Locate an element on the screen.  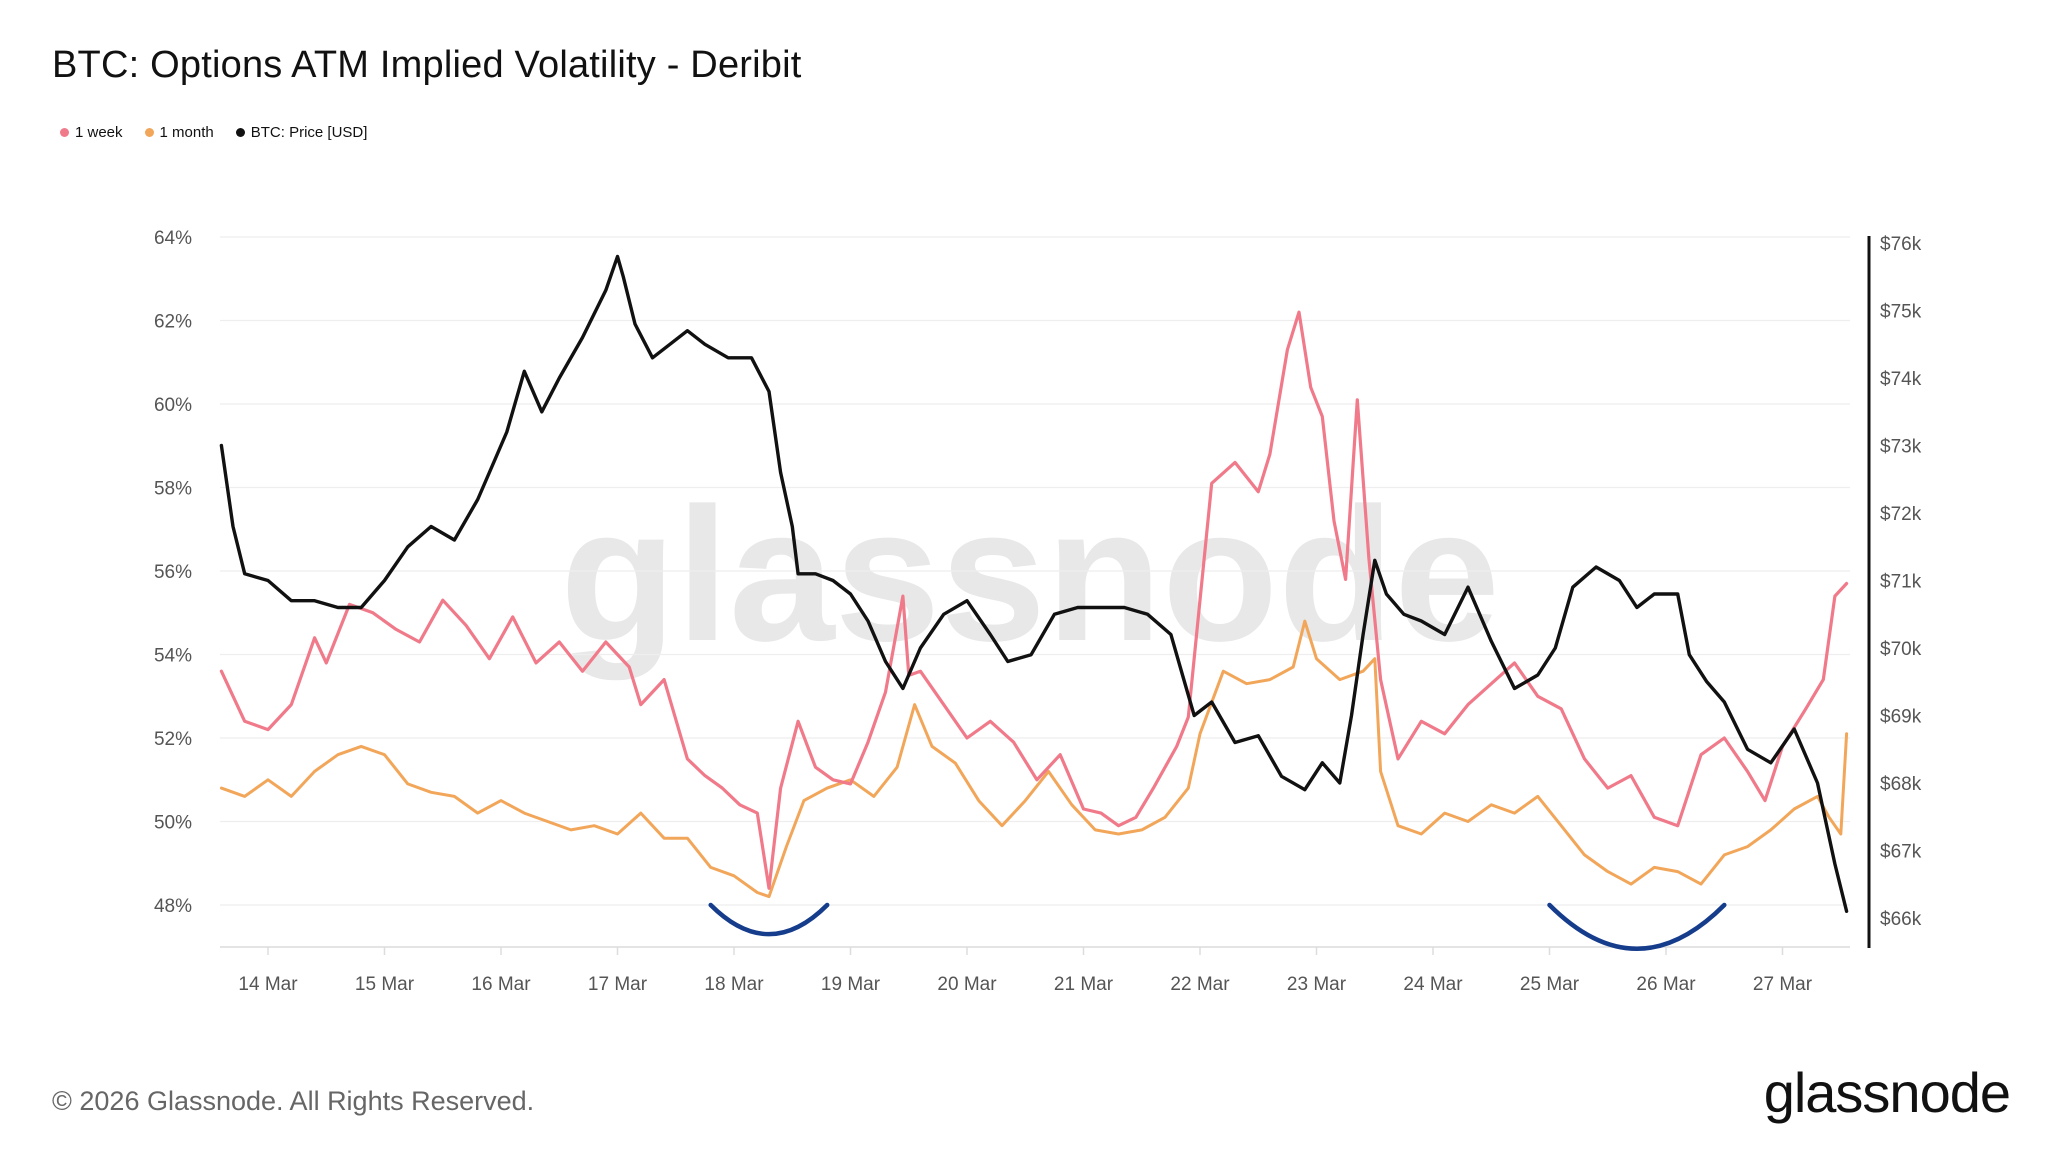
left-tick-label: 52% is located at coordinates (173, 739).